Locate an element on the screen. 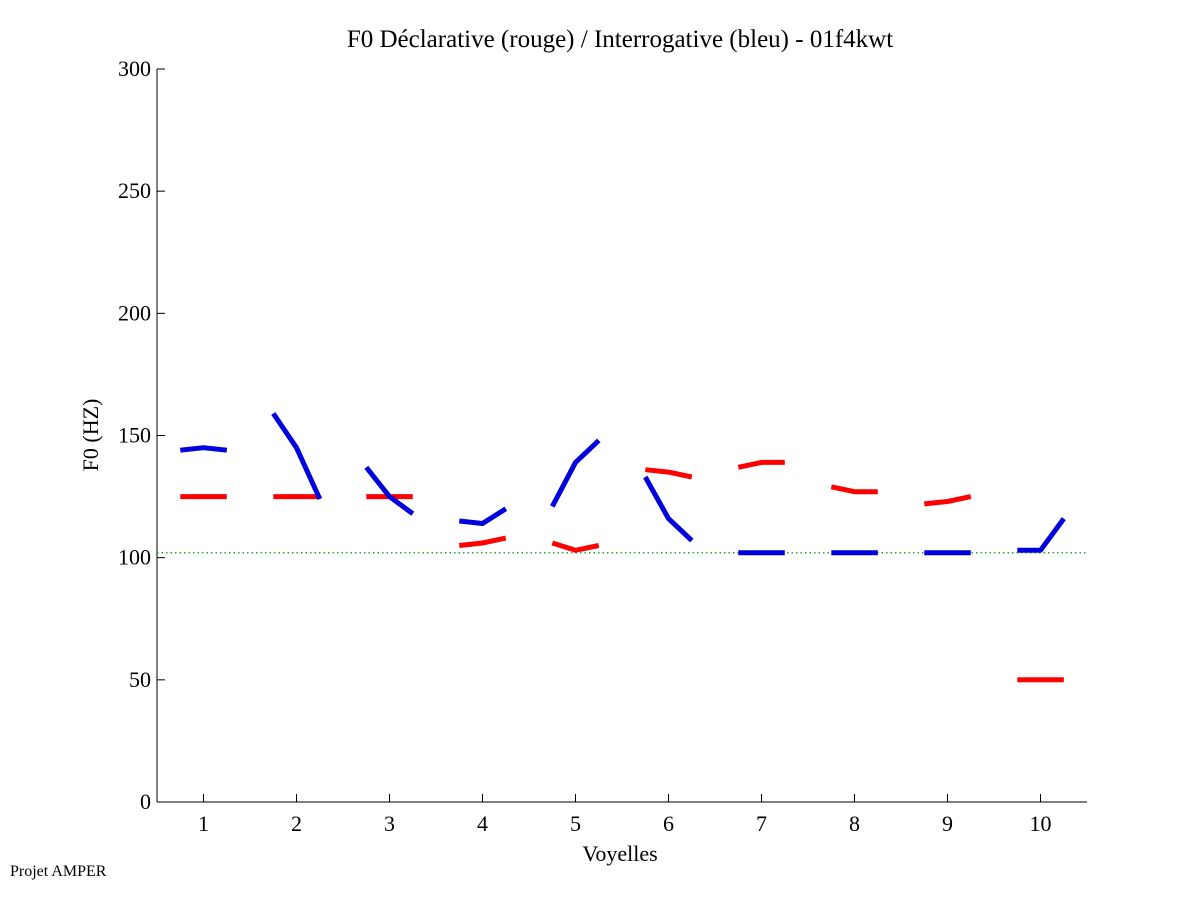 The width and height of the screenshot is (1201, 901). x-tick-label: 1 is located at coordinates (203, 823).